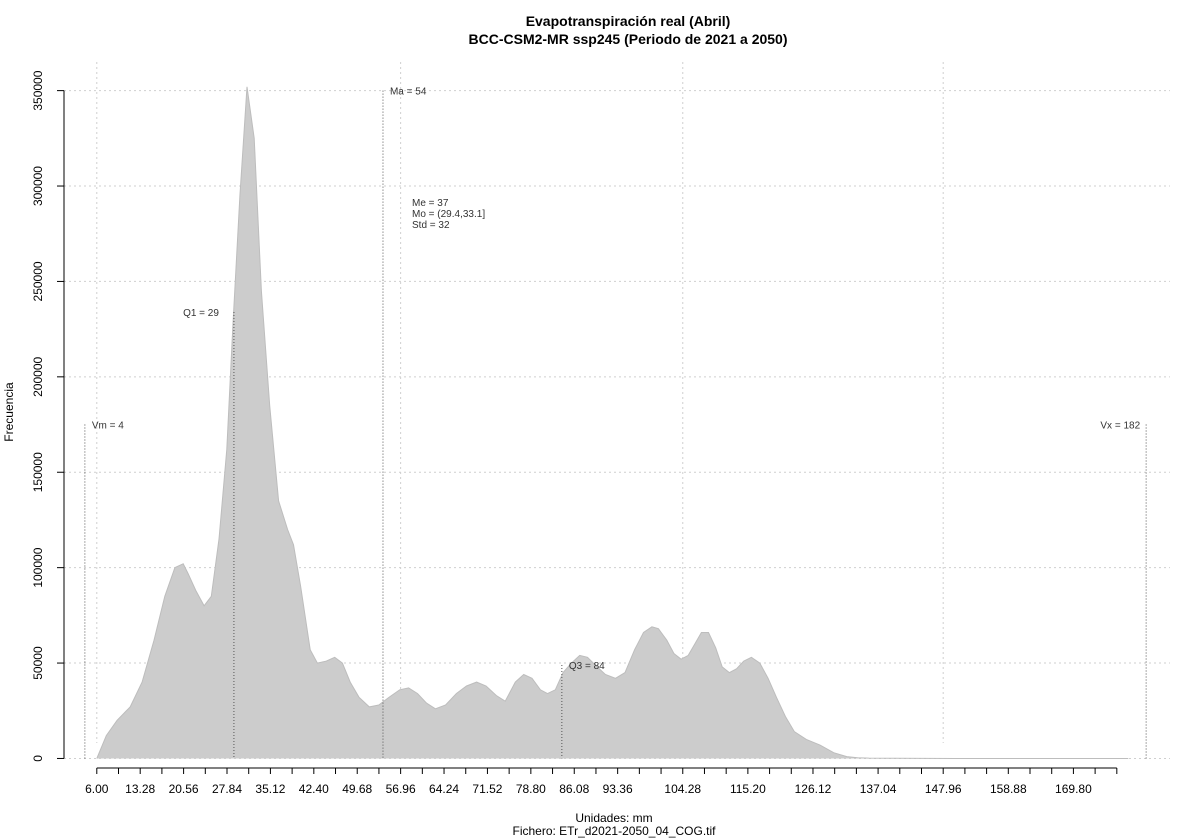  I want to click on y-tick-label: 100000, so click(38, 567).